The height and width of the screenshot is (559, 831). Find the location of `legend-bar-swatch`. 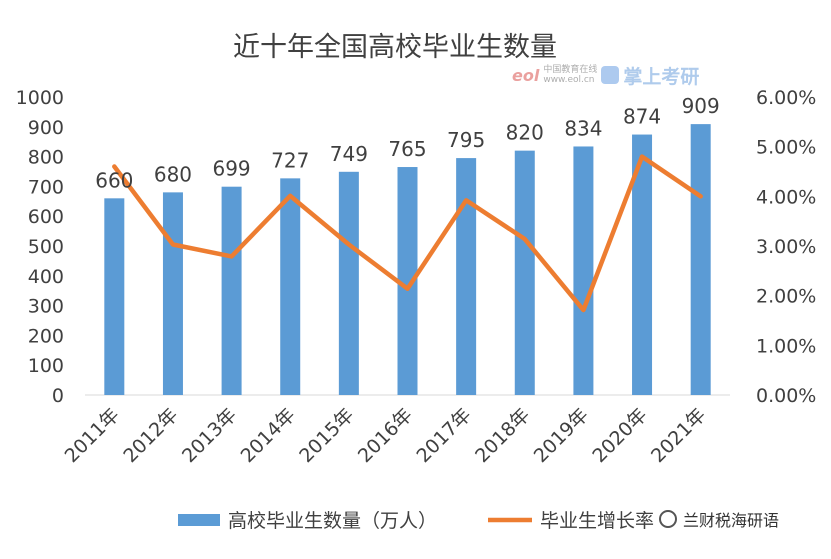

legend-bar-swatch is located at coordinates (199, 520).